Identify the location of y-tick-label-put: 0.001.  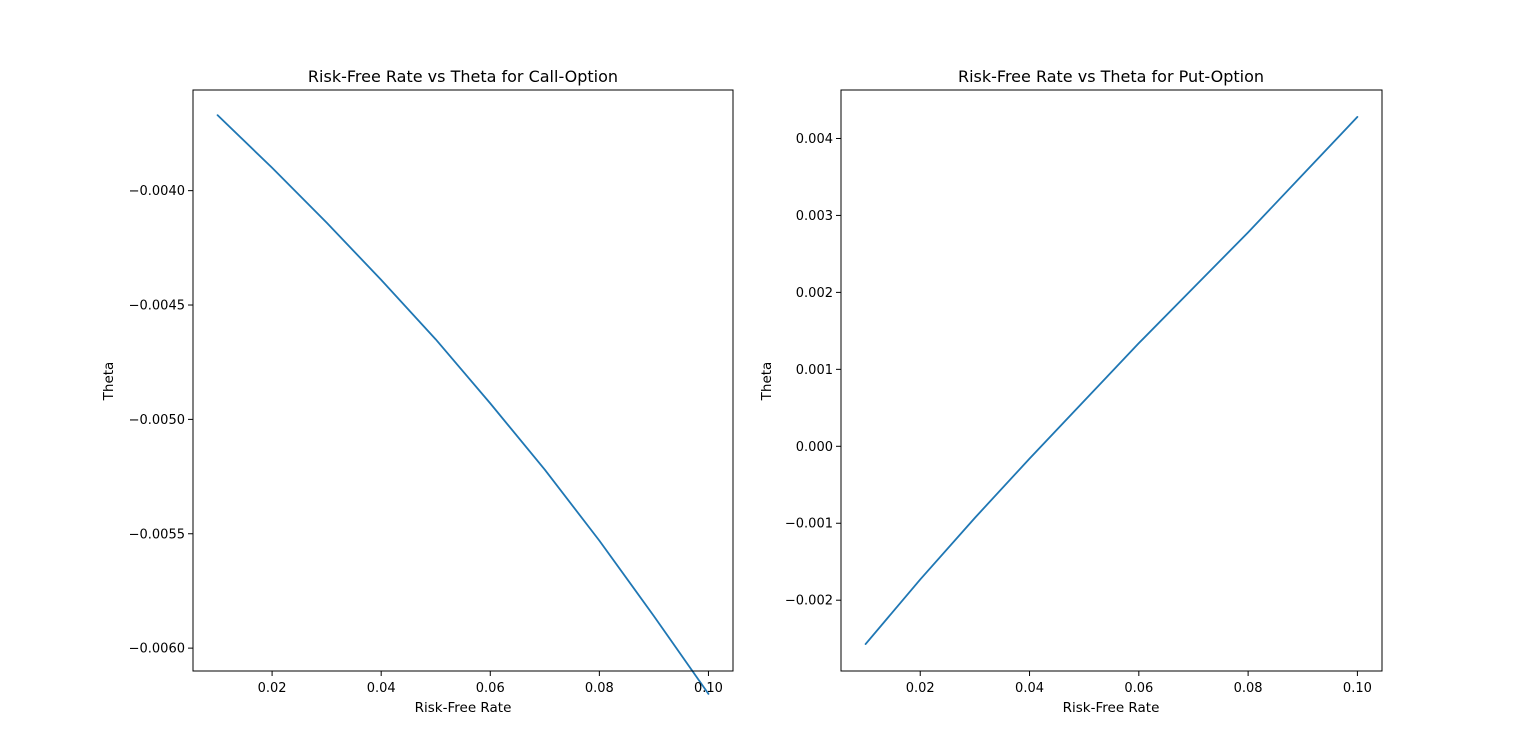
(814, 370).